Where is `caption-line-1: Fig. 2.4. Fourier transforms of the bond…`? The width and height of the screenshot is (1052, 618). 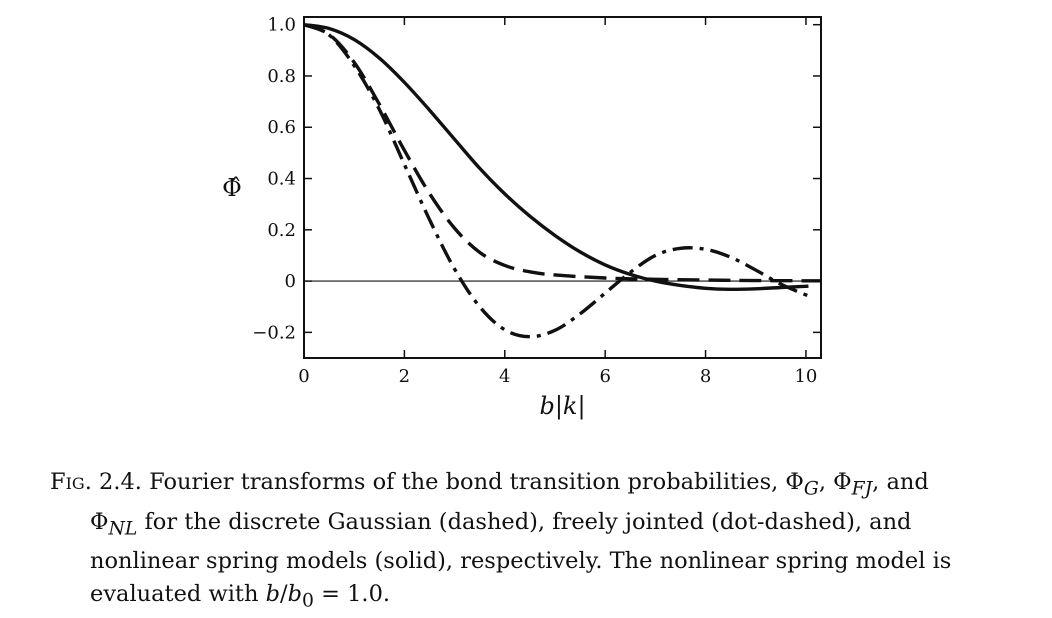
caption-line-1: Fig. 2.4. Fourier transforms of the bond… is located at coordinates (489, 484).